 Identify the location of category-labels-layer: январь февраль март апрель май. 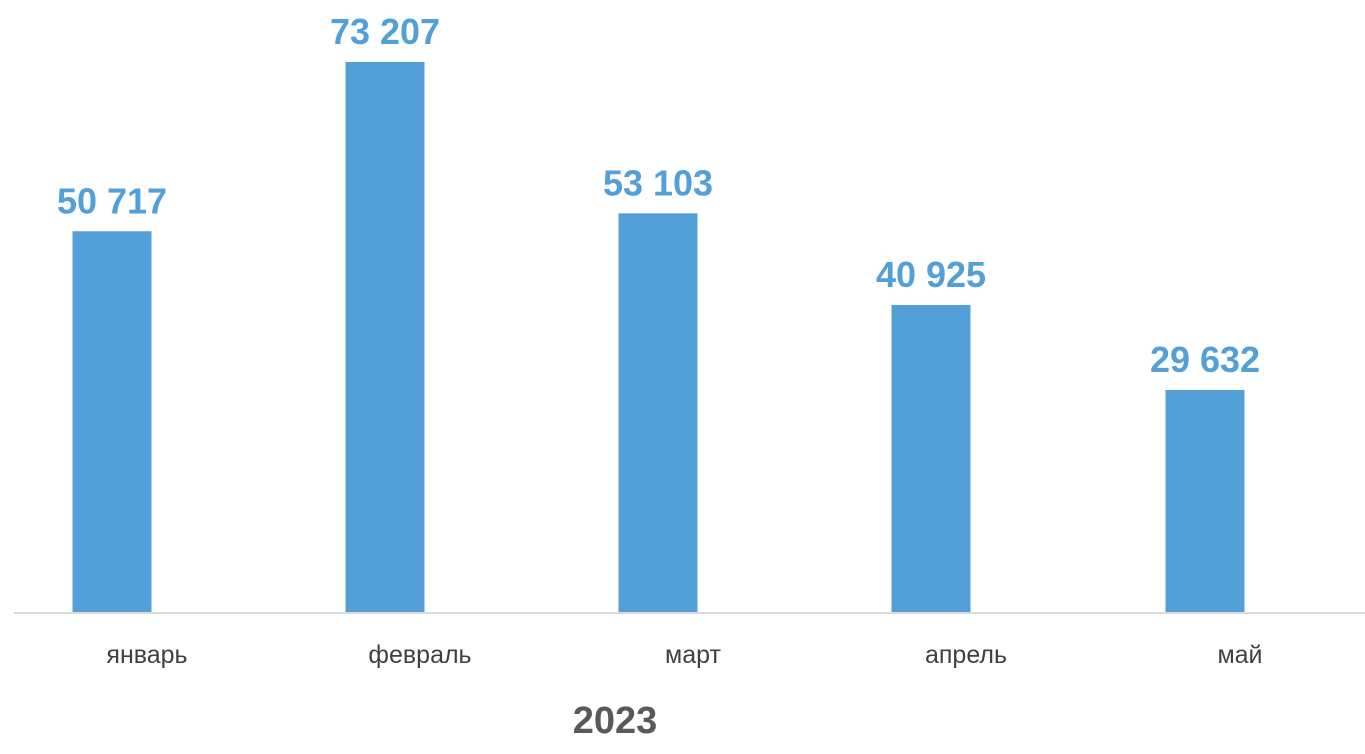
(684, 655).